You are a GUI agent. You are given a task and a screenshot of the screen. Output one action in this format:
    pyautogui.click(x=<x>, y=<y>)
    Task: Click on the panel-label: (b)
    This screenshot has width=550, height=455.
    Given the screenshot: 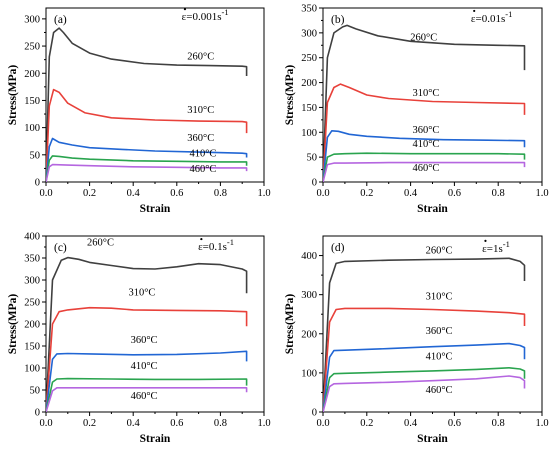 What is the action you would take?
    pyautogui.click(x=338, y=20)
    